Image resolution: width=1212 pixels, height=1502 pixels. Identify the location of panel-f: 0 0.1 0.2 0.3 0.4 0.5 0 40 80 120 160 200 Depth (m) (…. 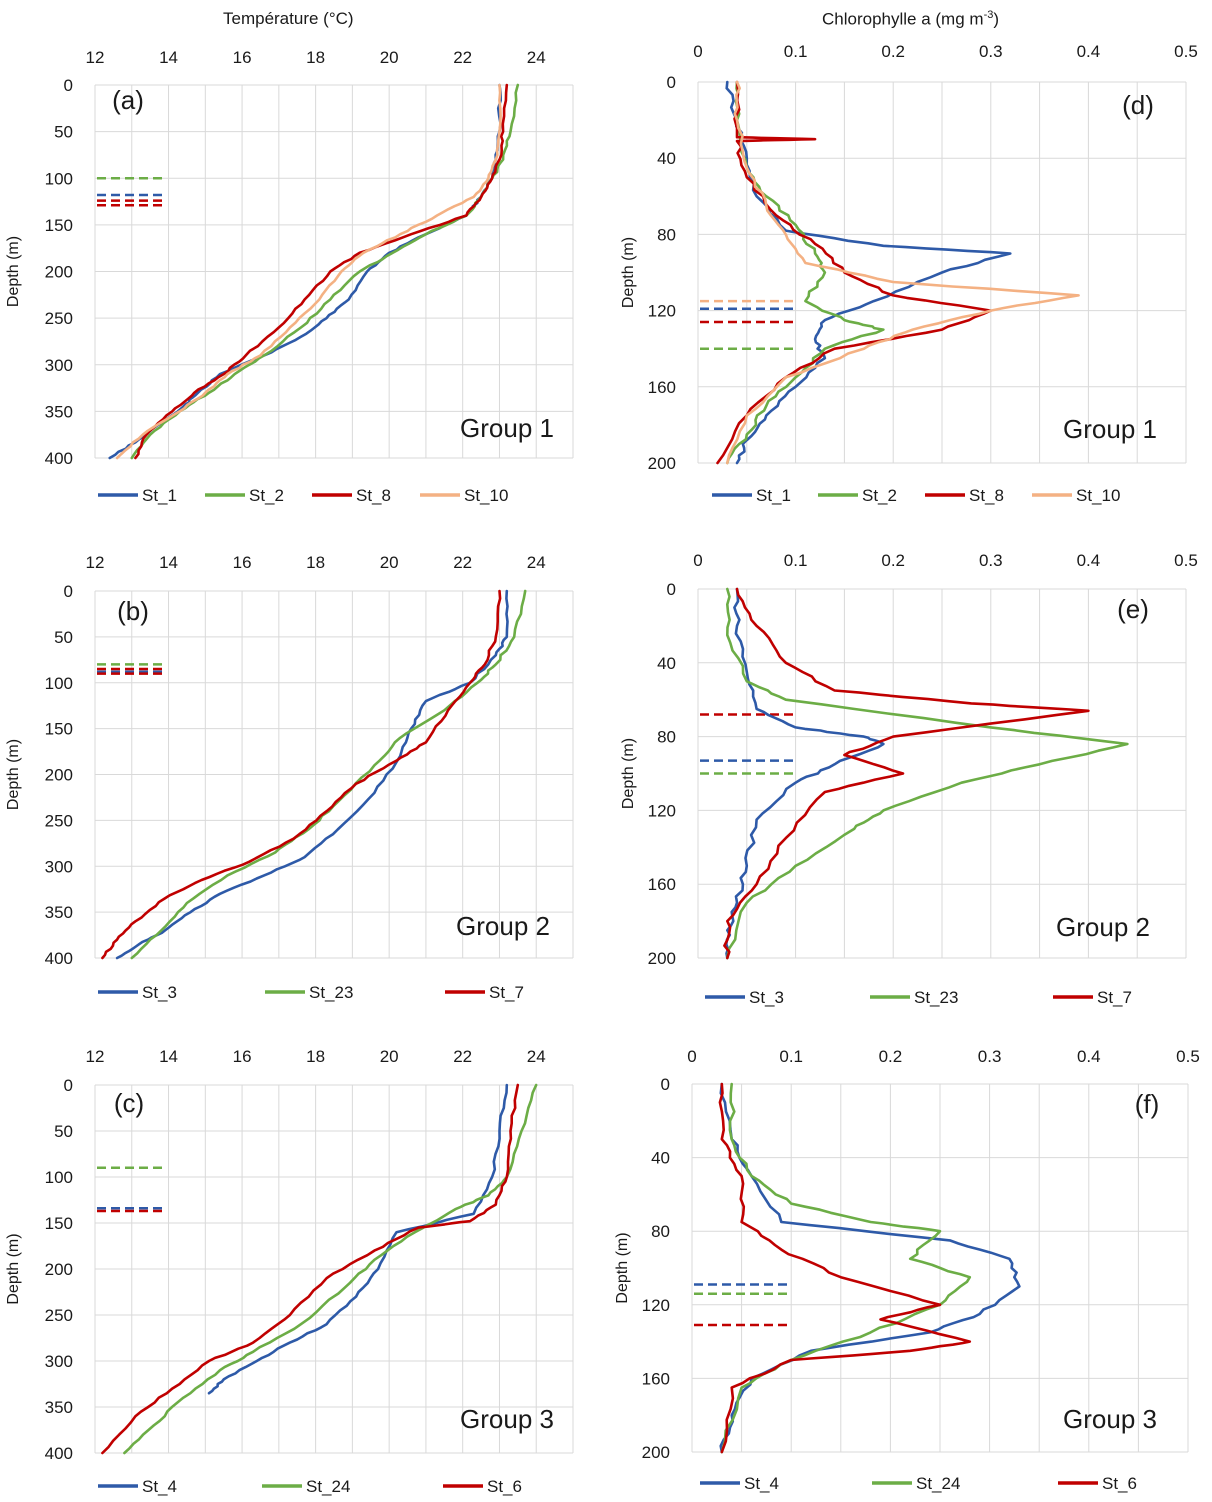
(907, 1270).